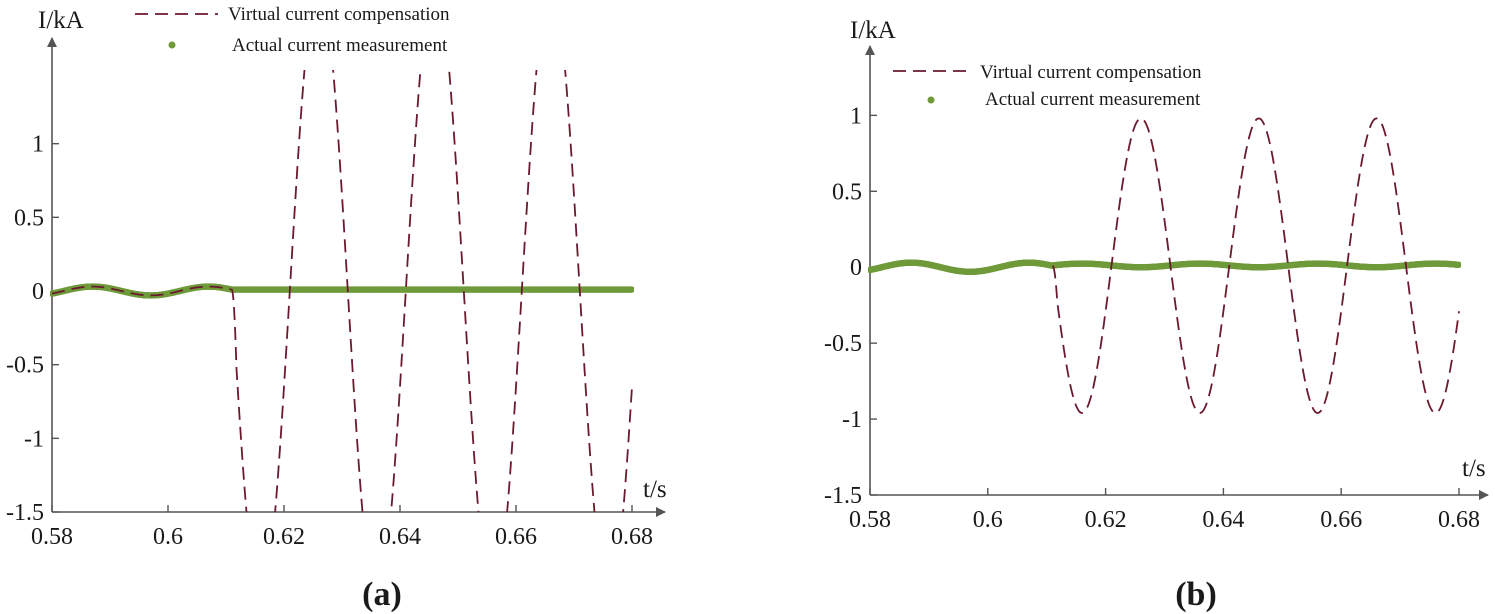 This screenshot has width=1495, height=614. I want to click on panel-label: (b), so click(1196, 594).